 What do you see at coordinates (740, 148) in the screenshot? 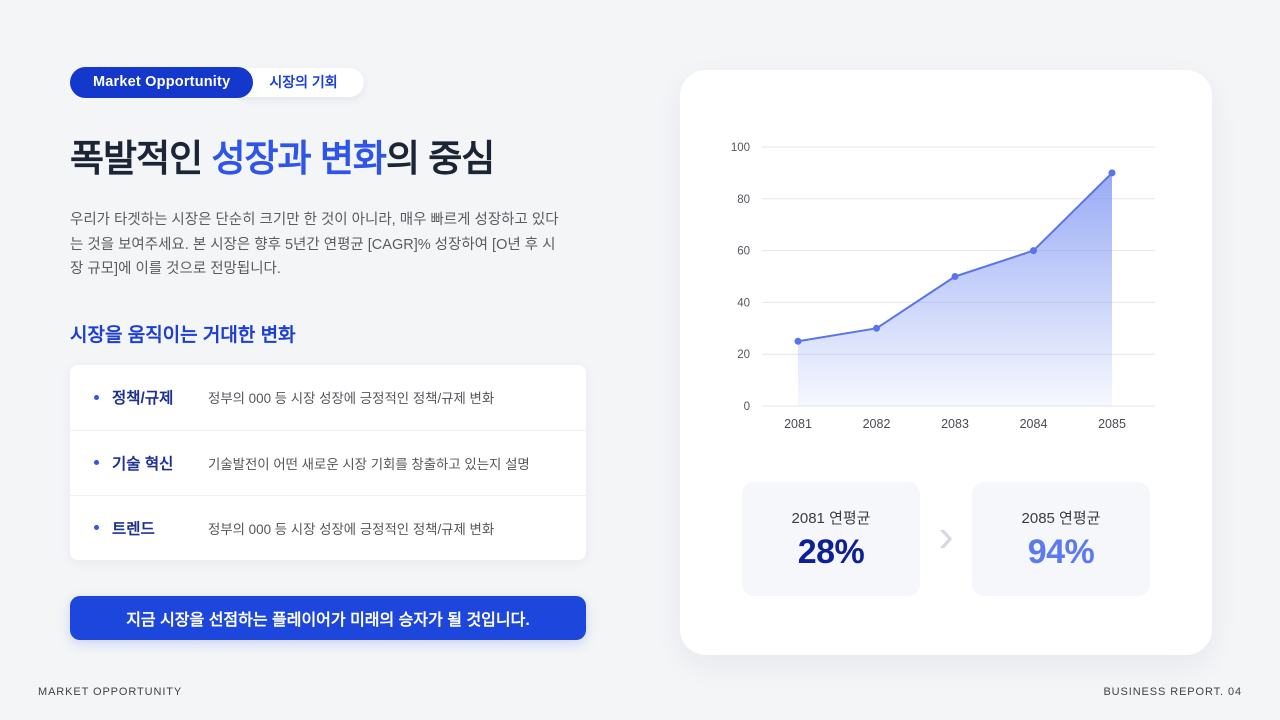
I see `svg-text: 100` at bounding box center [740, 148].